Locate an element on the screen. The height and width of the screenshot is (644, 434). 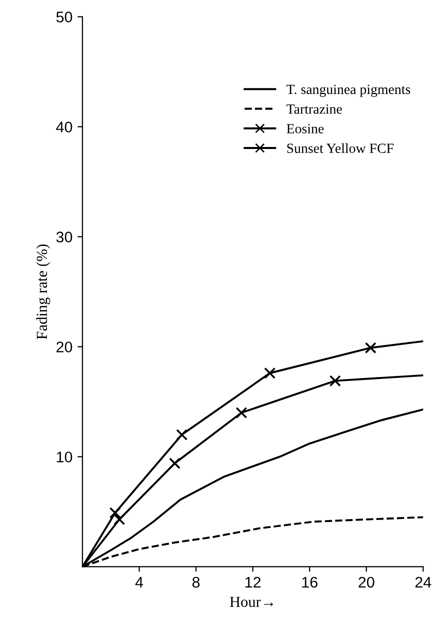
legend-label: Tartrazine is located at coordinates (314, 109).